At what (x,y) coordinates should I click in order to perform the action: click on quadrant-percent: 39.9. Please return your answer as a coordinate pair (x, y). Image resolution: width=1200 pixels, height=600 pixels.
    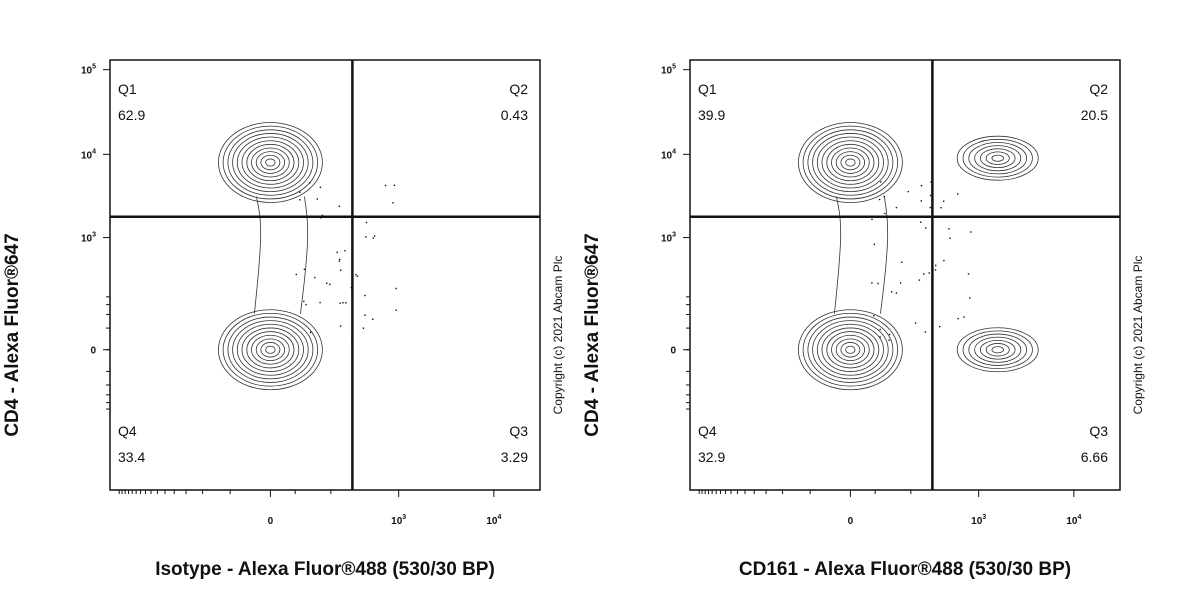
    Looking at the image, I should click on (711, 115).